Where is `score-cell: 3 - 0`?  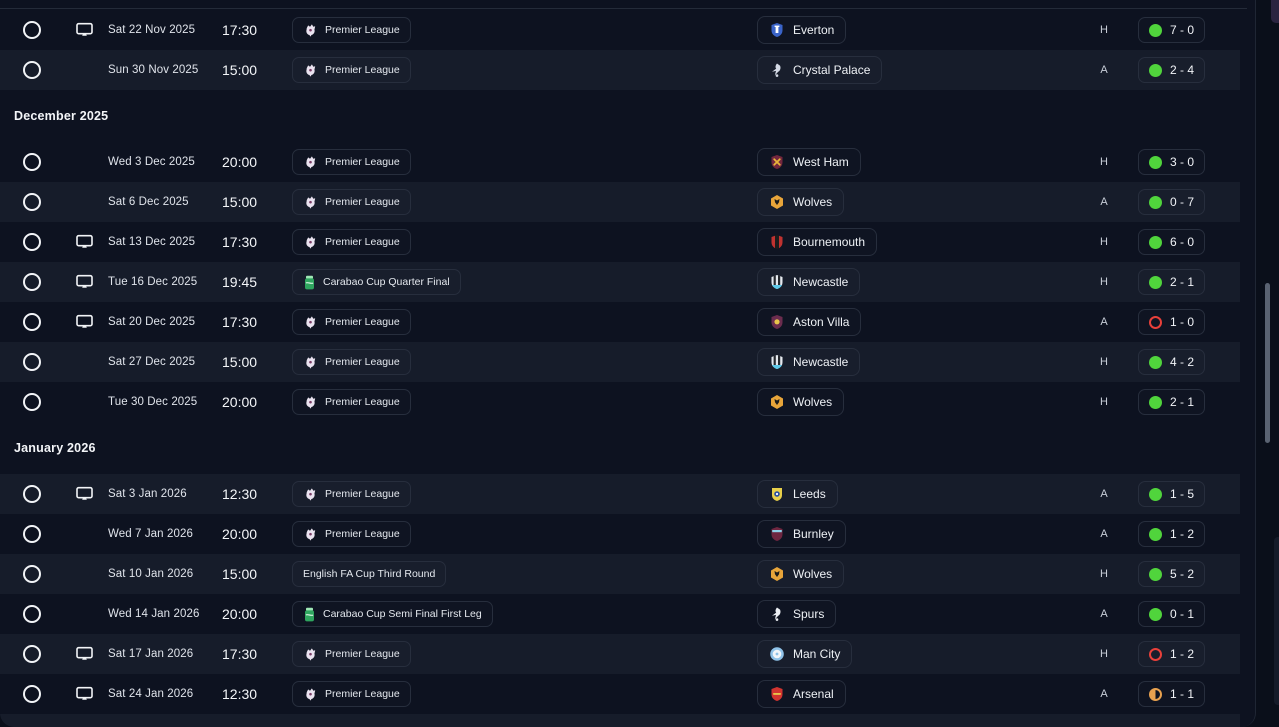
score-cell: 3 - 0 is located at coordinates (1171, 162).